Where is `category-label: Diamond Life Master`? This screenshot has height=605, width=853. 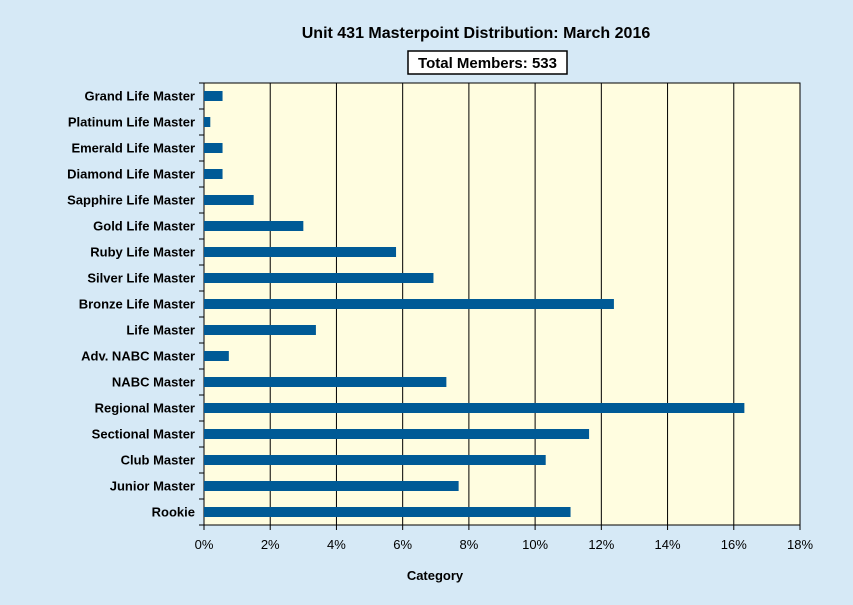 category-label: Diamond Life Master is located at coordinates (131, 174).